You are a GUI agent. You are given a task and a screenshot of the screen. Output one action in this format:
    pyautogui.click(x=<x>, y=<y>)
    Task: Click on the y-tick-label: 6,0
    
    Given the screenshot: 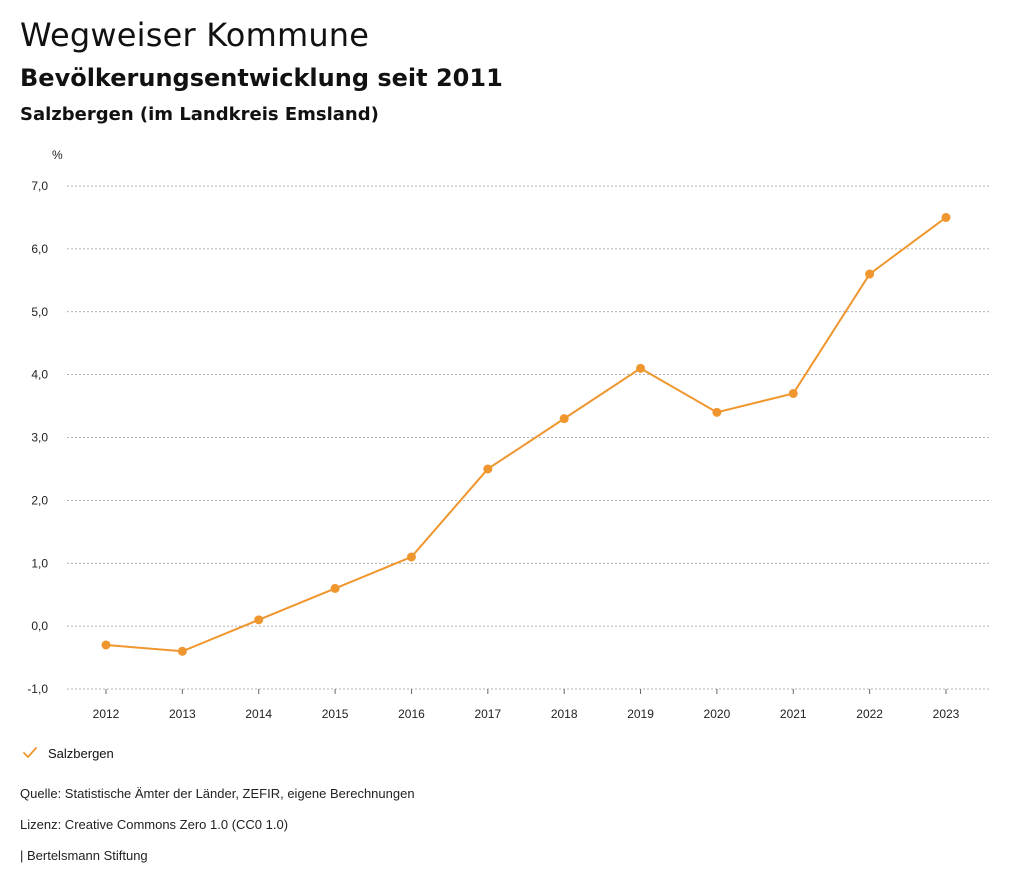 What is the action you would take?
    pyautogui.click(x=39, y=249)
    